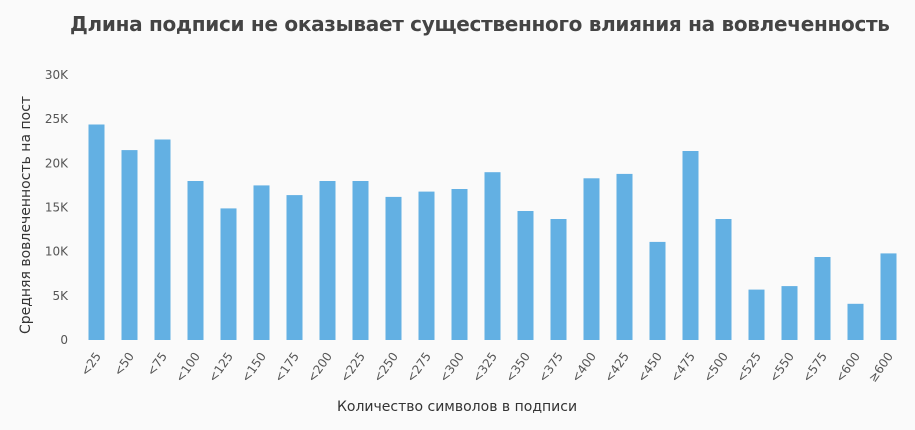 The height and width of the screenshot is (430, 915). What do you see at coordinates (815, 367) in the screenshot?
I see `x-tick-label: <575` at bounding box center [815, 367].